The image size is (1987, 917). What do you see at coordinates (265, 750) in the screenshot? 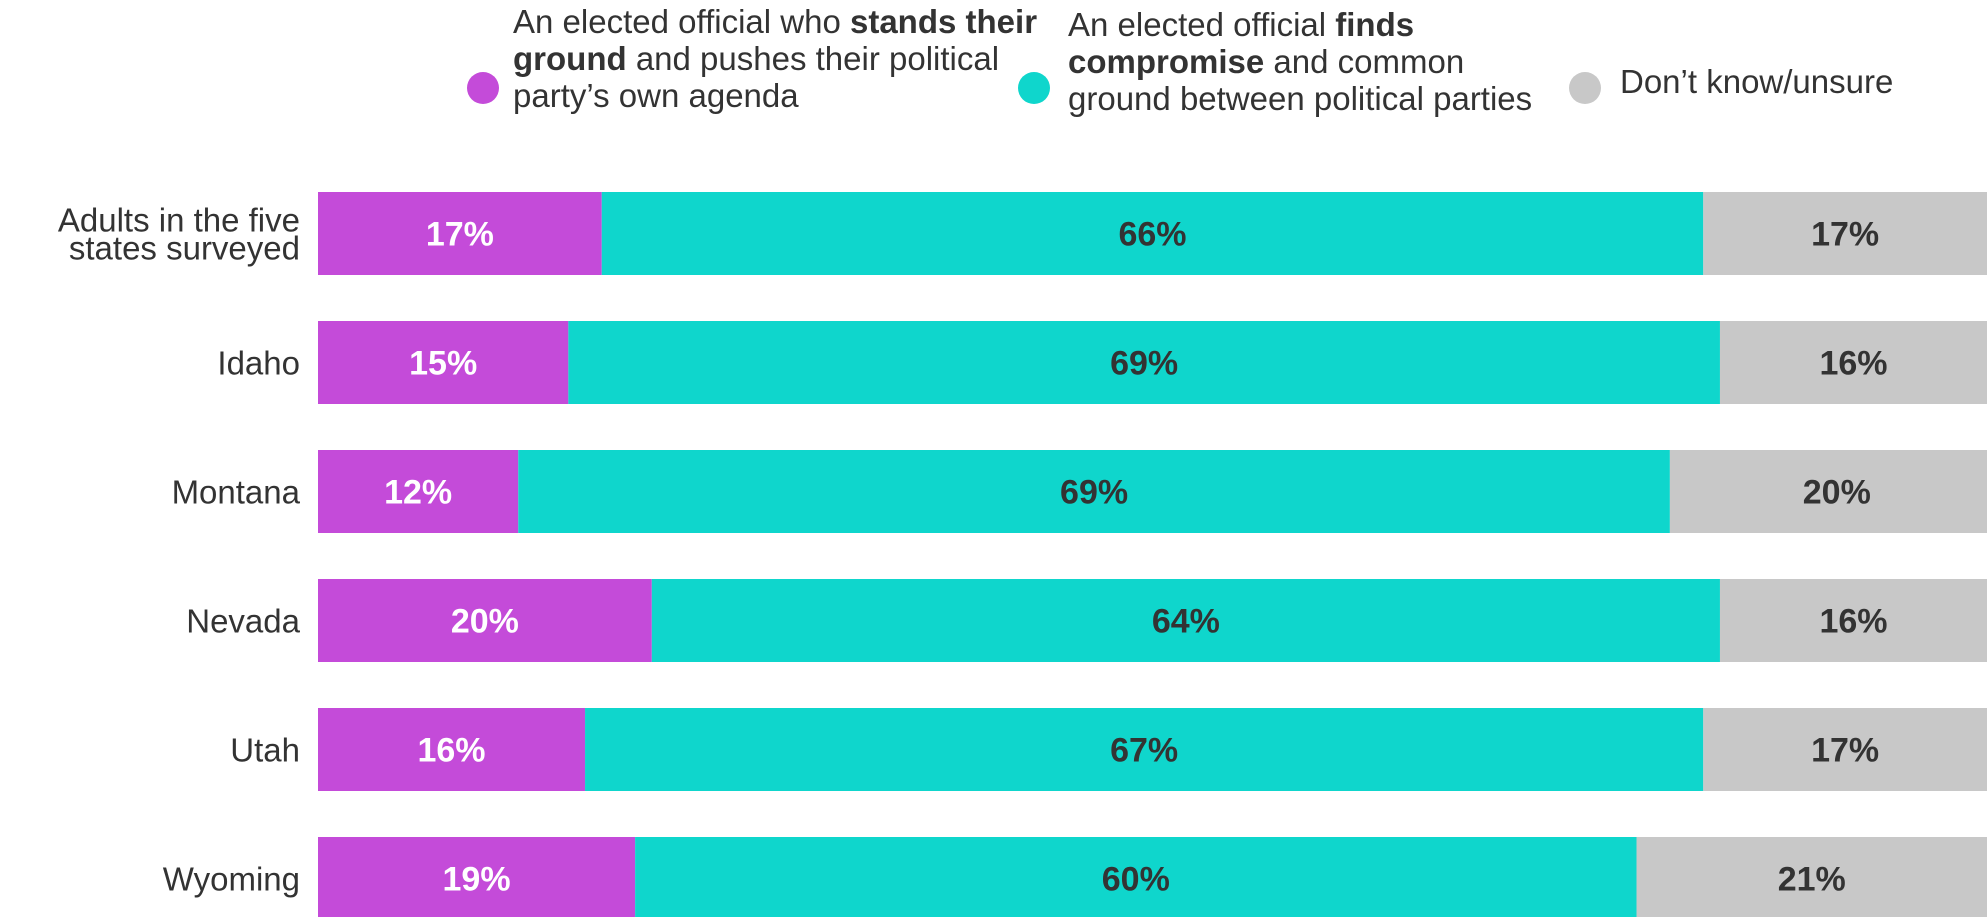
I see `category-label: Utah` at bounding box center [265, 750].